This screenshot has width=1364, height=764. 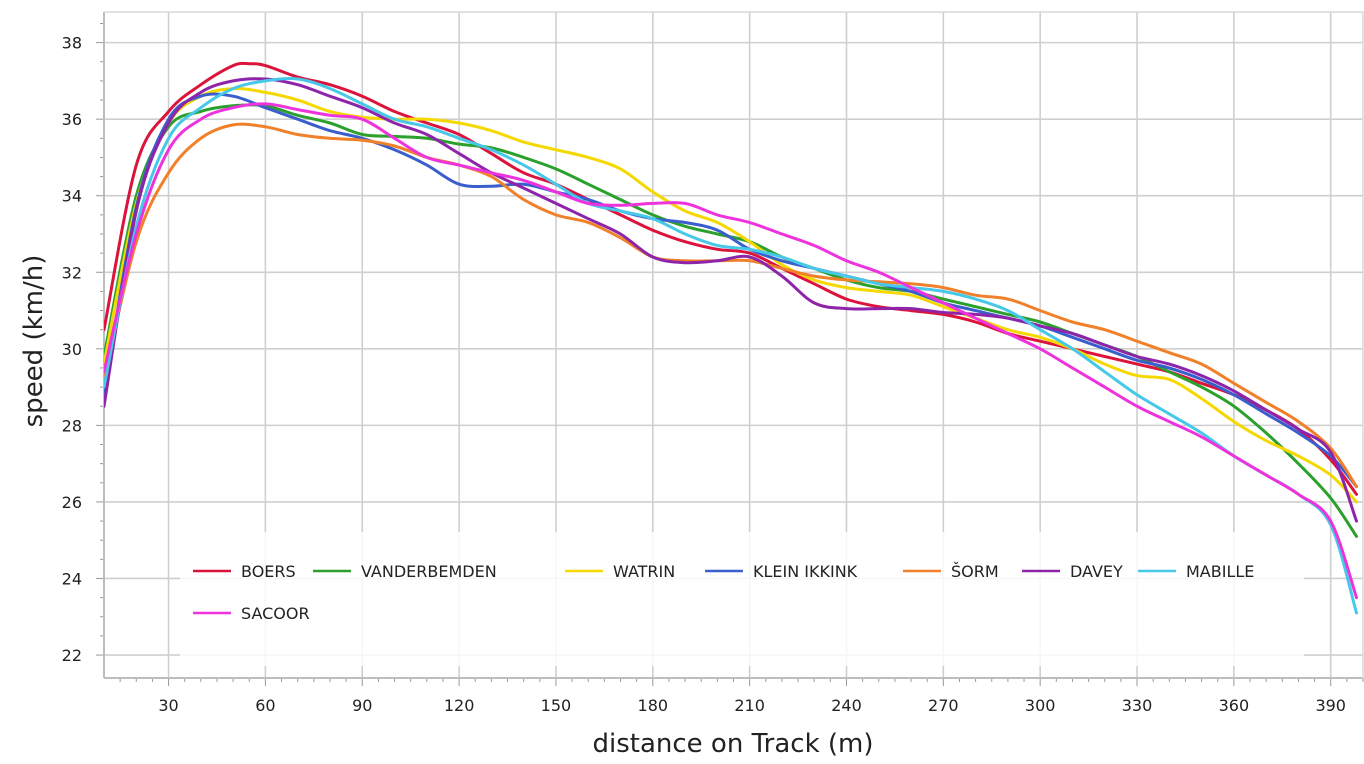 What do you see at coordinates (72, 655) in the screenshot?
I see `y-tick-label: 22` at bounding box center [72, 655].